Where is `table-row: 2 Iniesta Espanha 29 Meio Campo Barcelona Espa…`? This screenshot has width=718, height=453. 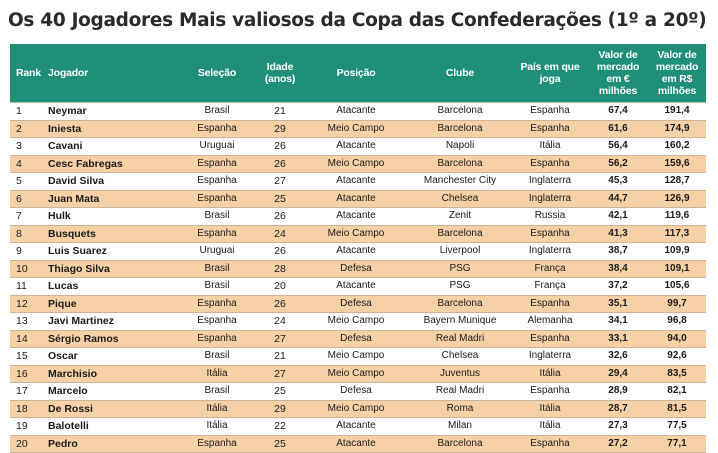 table-row: 2 Iniesta Espanha 29 Meio Campo Barcelona Espa… is located at coordinates (358, 128).